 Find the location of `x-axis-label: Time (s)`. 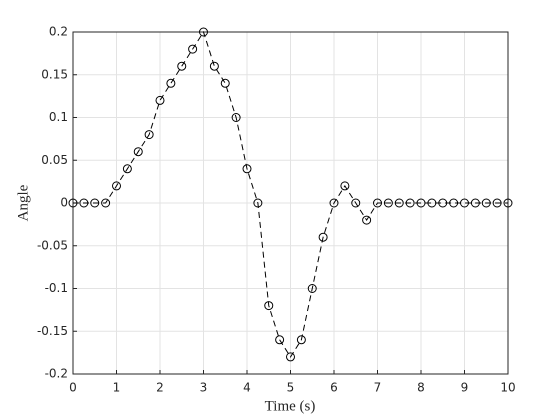

x-axis-label: Time (s) is located at coordinates (290, 406).